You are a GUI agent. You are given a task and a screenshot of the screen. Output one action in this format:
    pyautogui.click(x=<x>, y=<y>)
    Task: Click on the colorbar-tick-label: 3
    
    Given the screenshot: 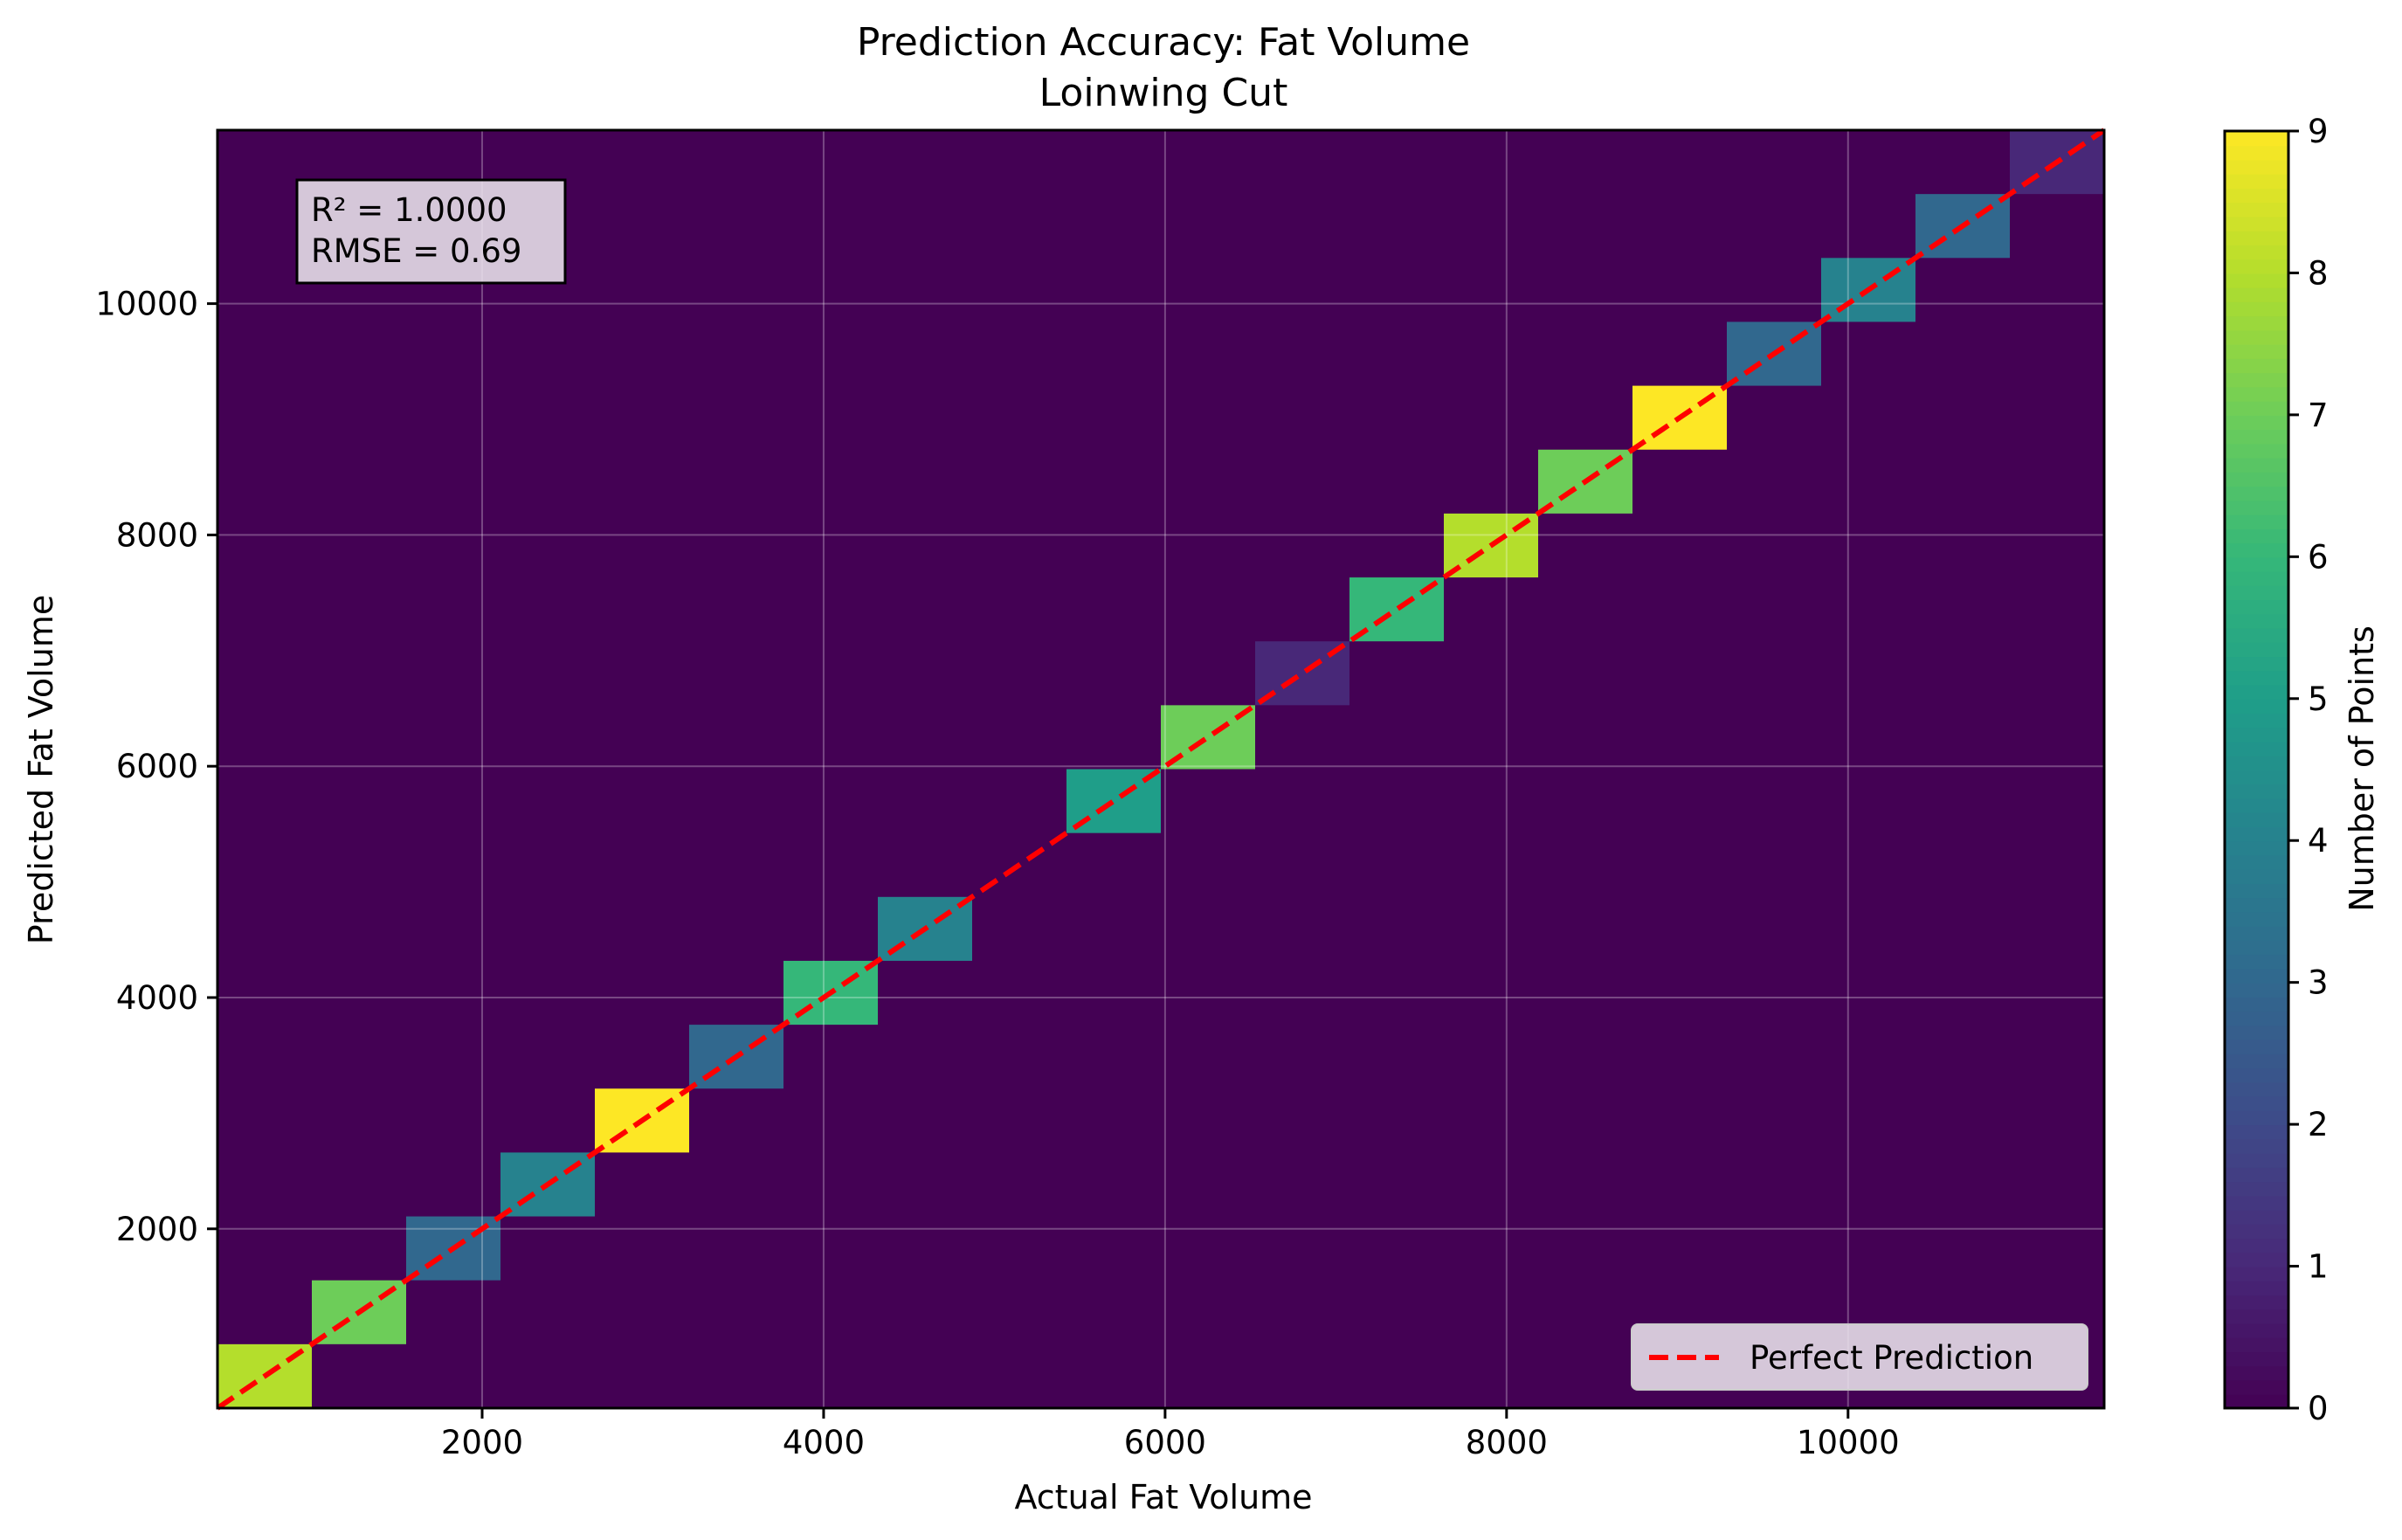 What is the action you would take?
    pyautogui.click(x=2318, y=983)
    